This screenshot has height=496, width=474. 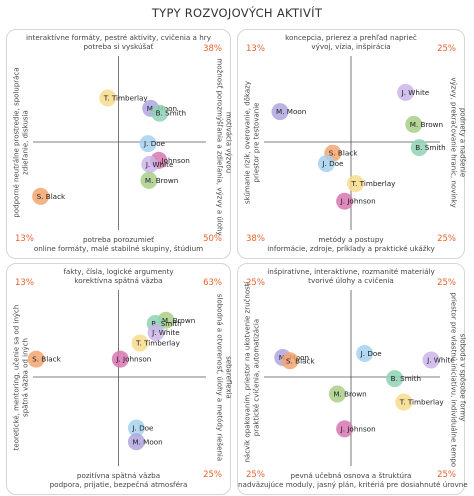 I want to click on top-axis-label: koncepcia, prierez a prehľad naprieč, so click(x=351, y=37).